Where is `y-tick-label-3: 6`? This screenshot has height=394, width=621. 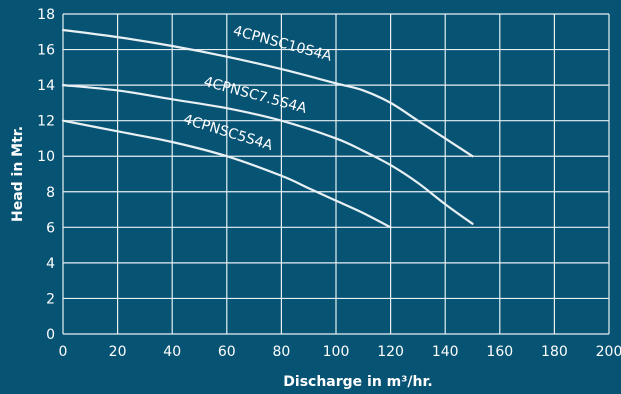 y-tick-label-3: 6 is located at coordinates (50, 228).